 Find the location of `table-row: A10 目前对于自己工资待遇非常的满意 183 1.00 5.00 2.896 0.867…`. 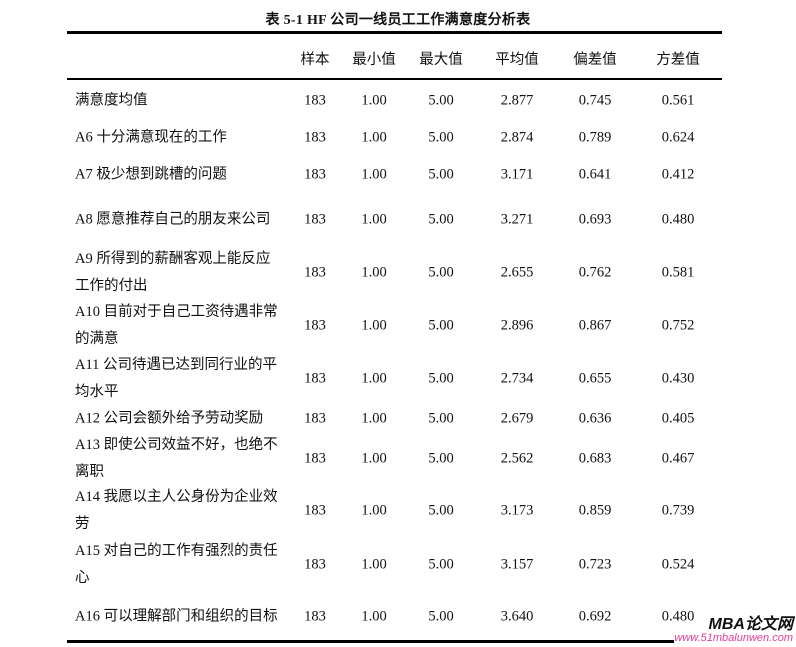

table-row: A10 目前对于自己工资待遇非常的满意 183 1.00 5.00 2.896 0.867… is located at coordinates (394, 325).